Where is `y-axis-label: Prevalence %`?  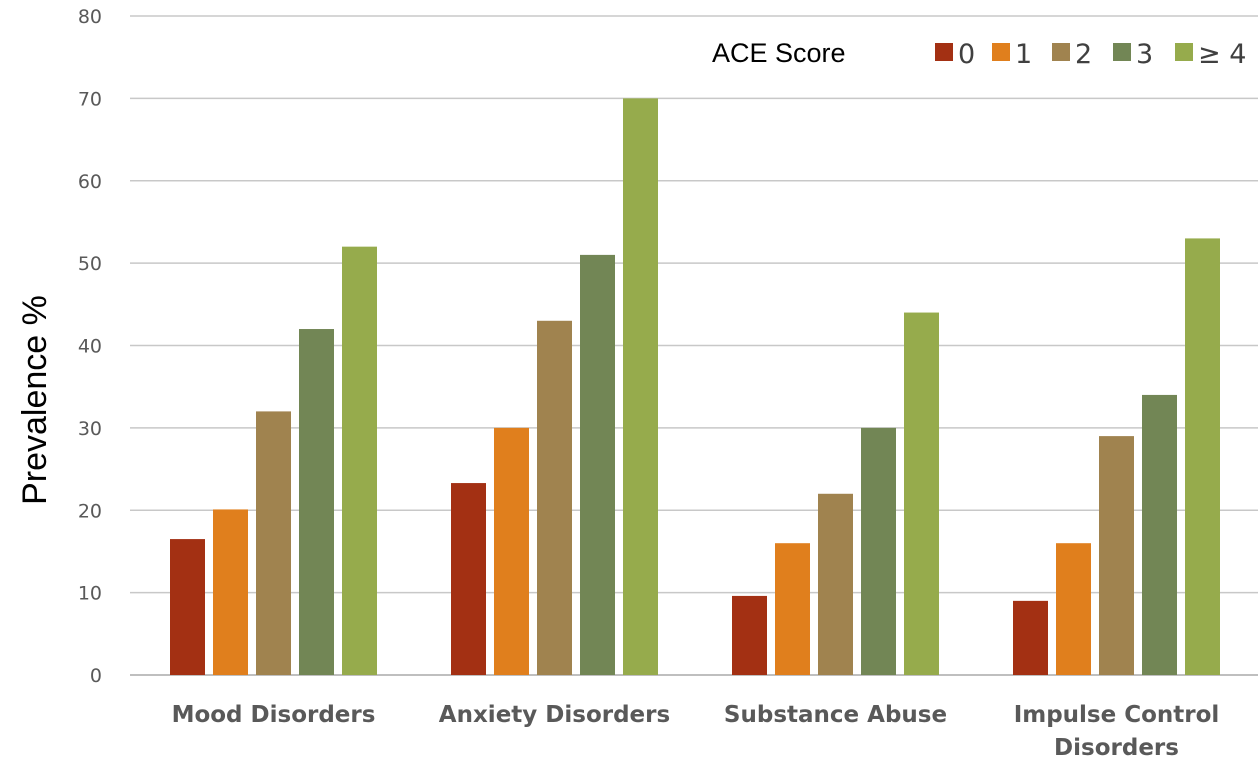 y-axis-label: Prevalence % is located at coordinates (35, 400).